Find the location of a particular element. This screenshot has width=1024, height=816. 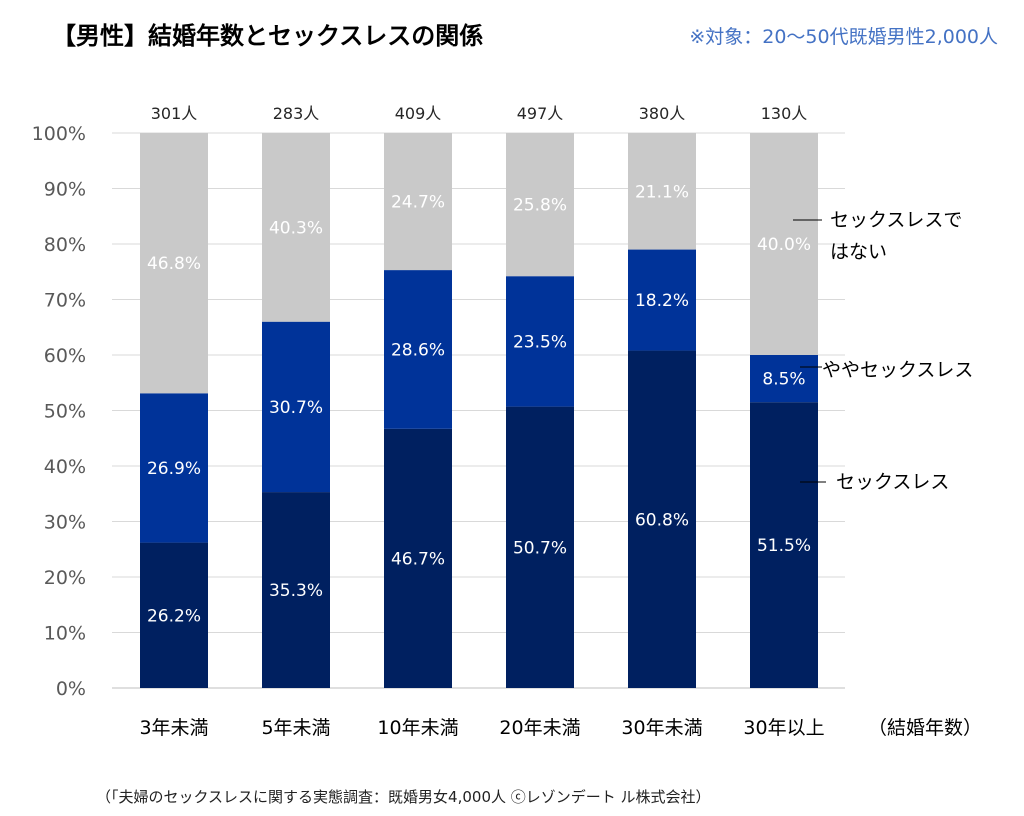

x-tick-label: 5年未満 is located at coordinates (295, 728).